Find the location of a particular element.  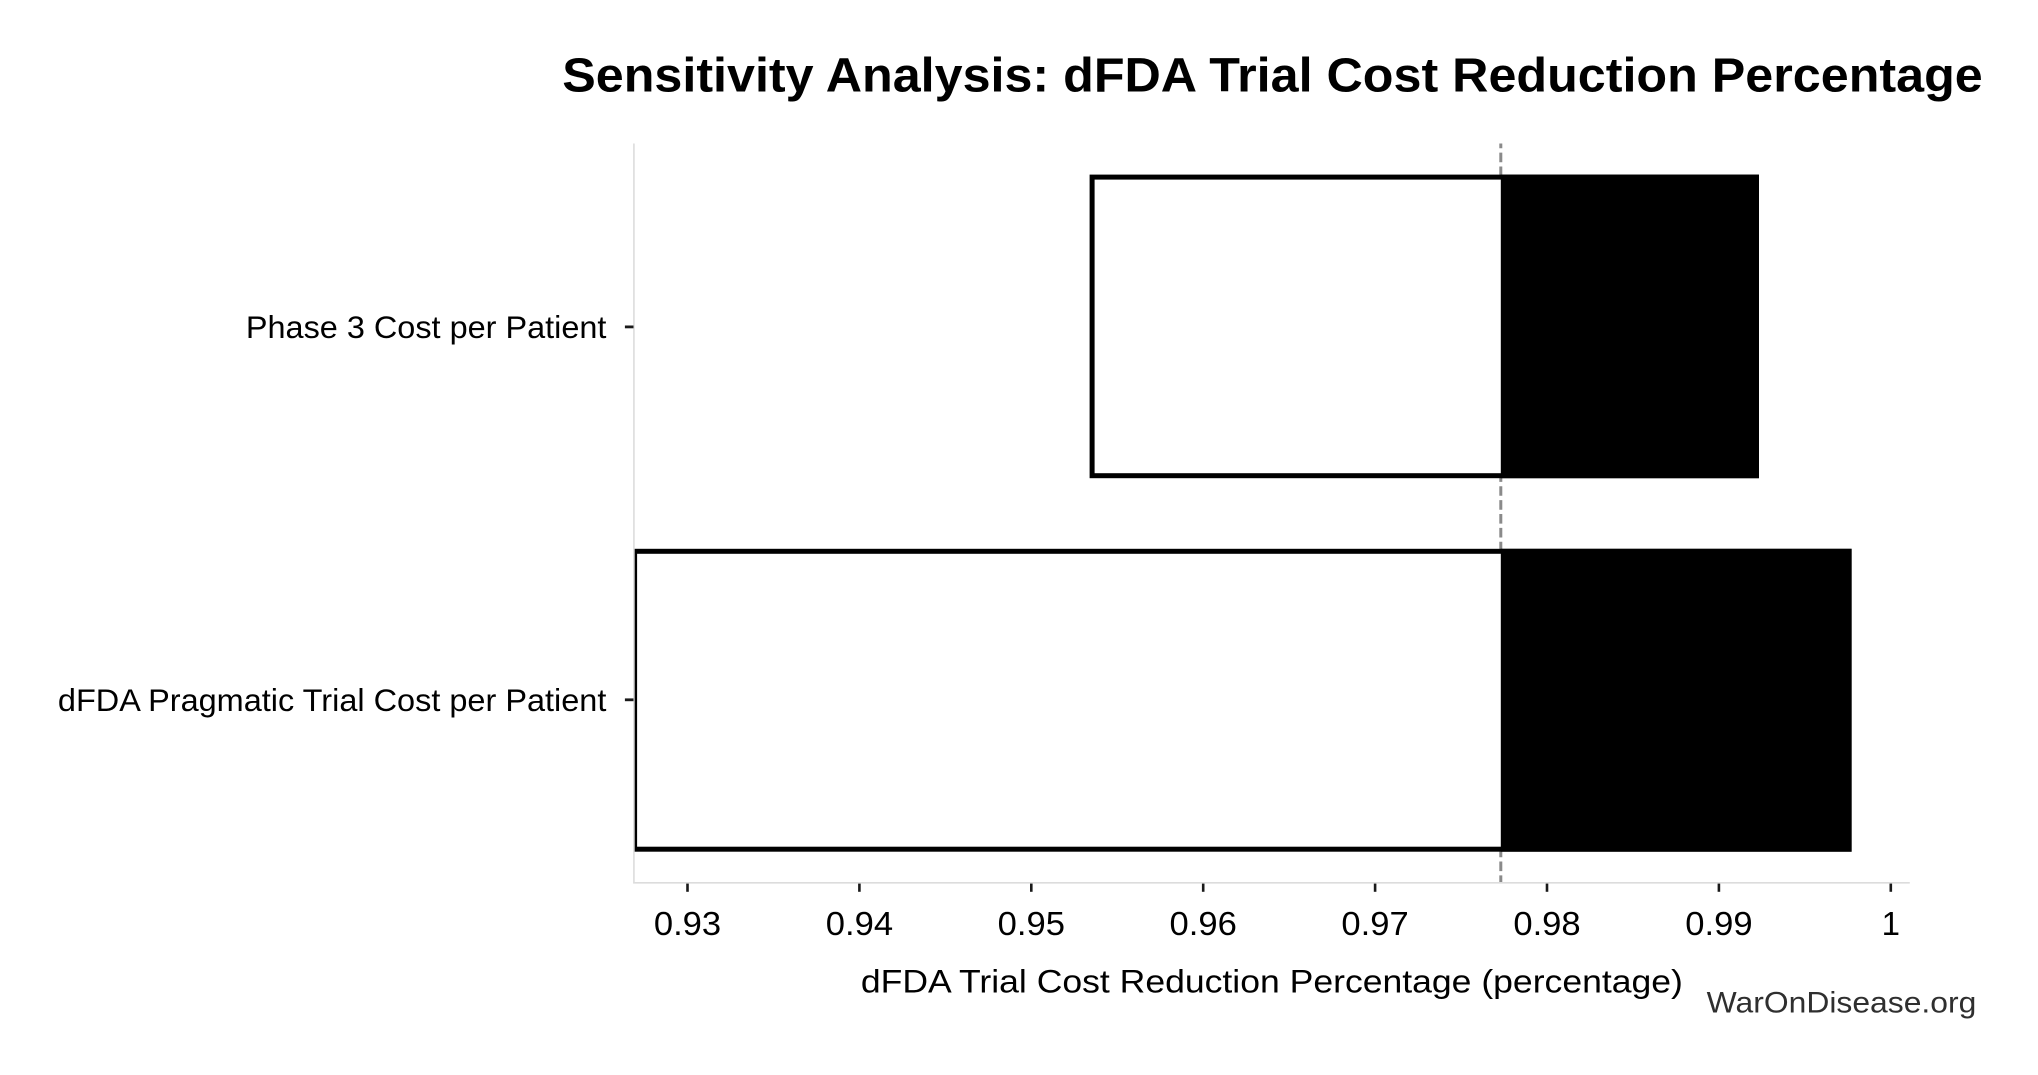

svg-text: 0.96 is located at coordinates (1203, 923).